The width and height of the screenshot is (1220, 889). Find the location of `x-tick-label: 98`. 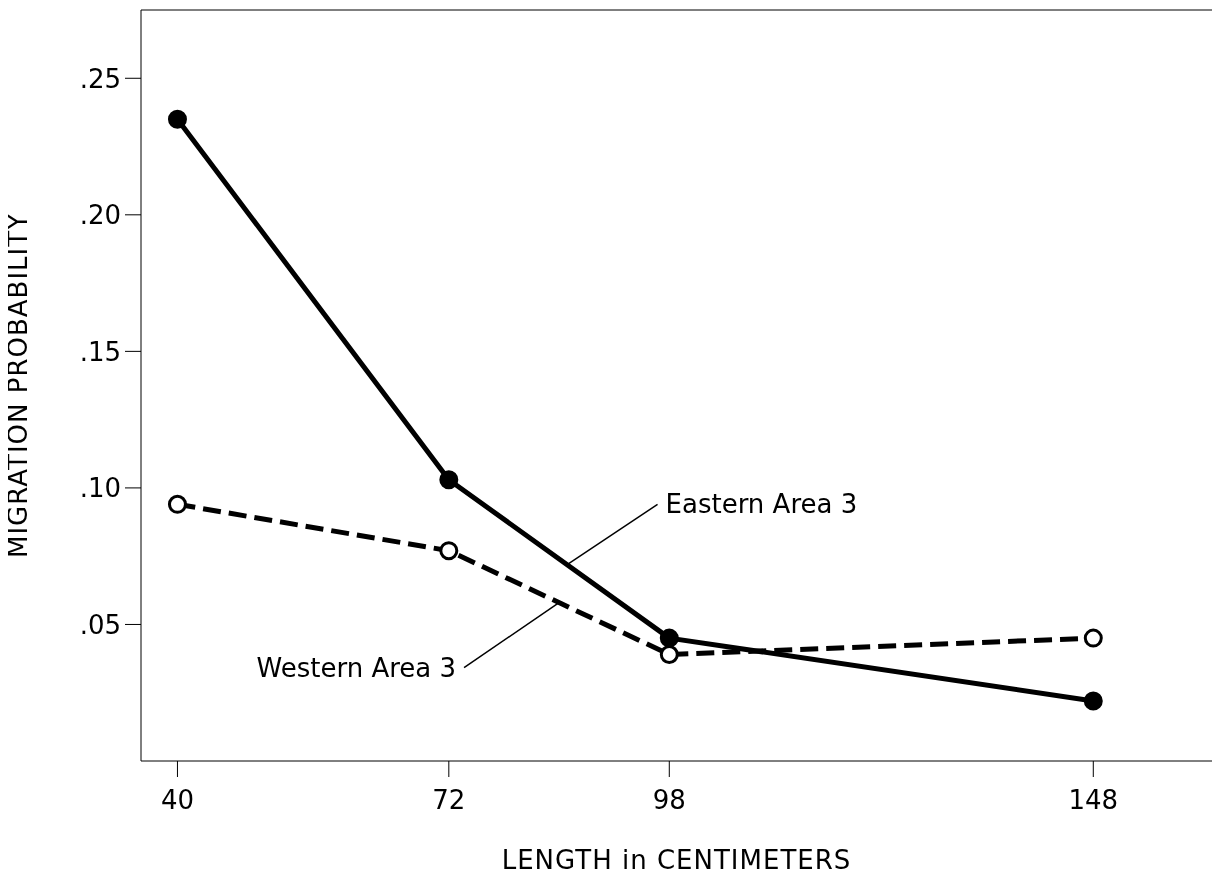

x-tick-label: 98 is located at coordinates (669, 800).